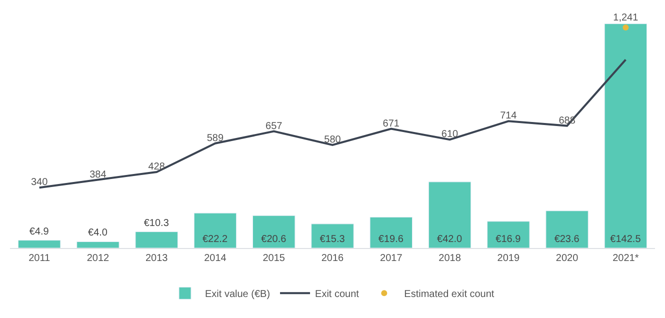 This screenshot has height=318, width=665. Describe the element at coordinates (157, 166) in the screenshot. I see `data-label: 428` at that location.